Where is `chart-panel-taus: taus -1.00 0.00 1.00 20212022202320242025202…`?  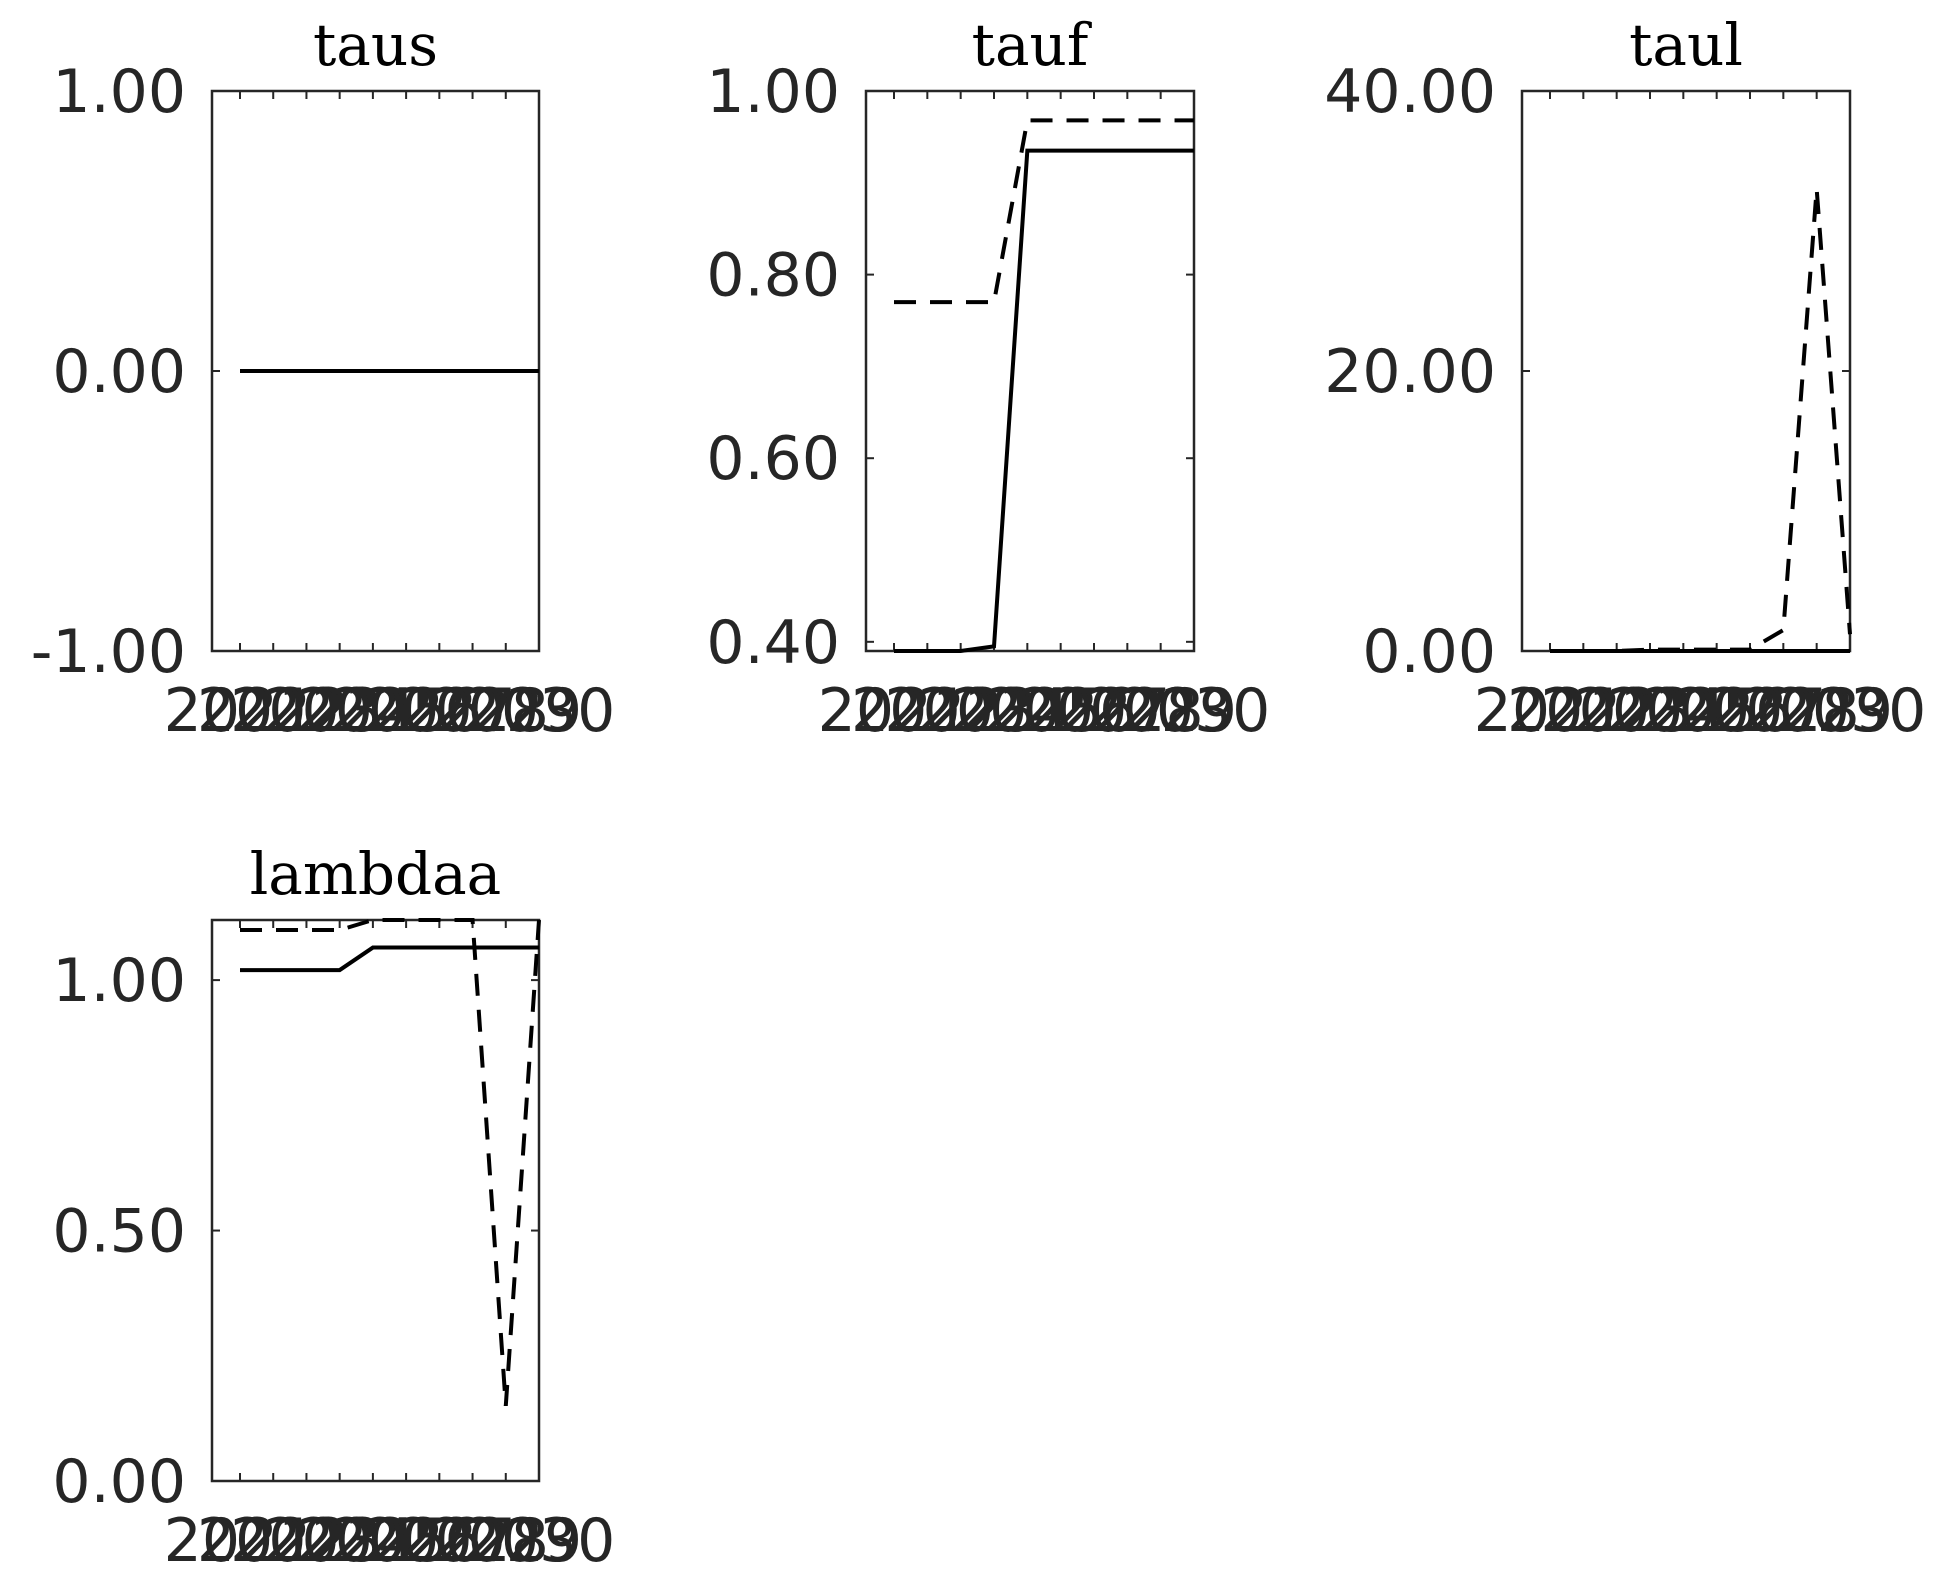
chart-panel-taus: taus -1.00 0.00 1.00 20212022202320242025202… is located at coordinates (323, 378).